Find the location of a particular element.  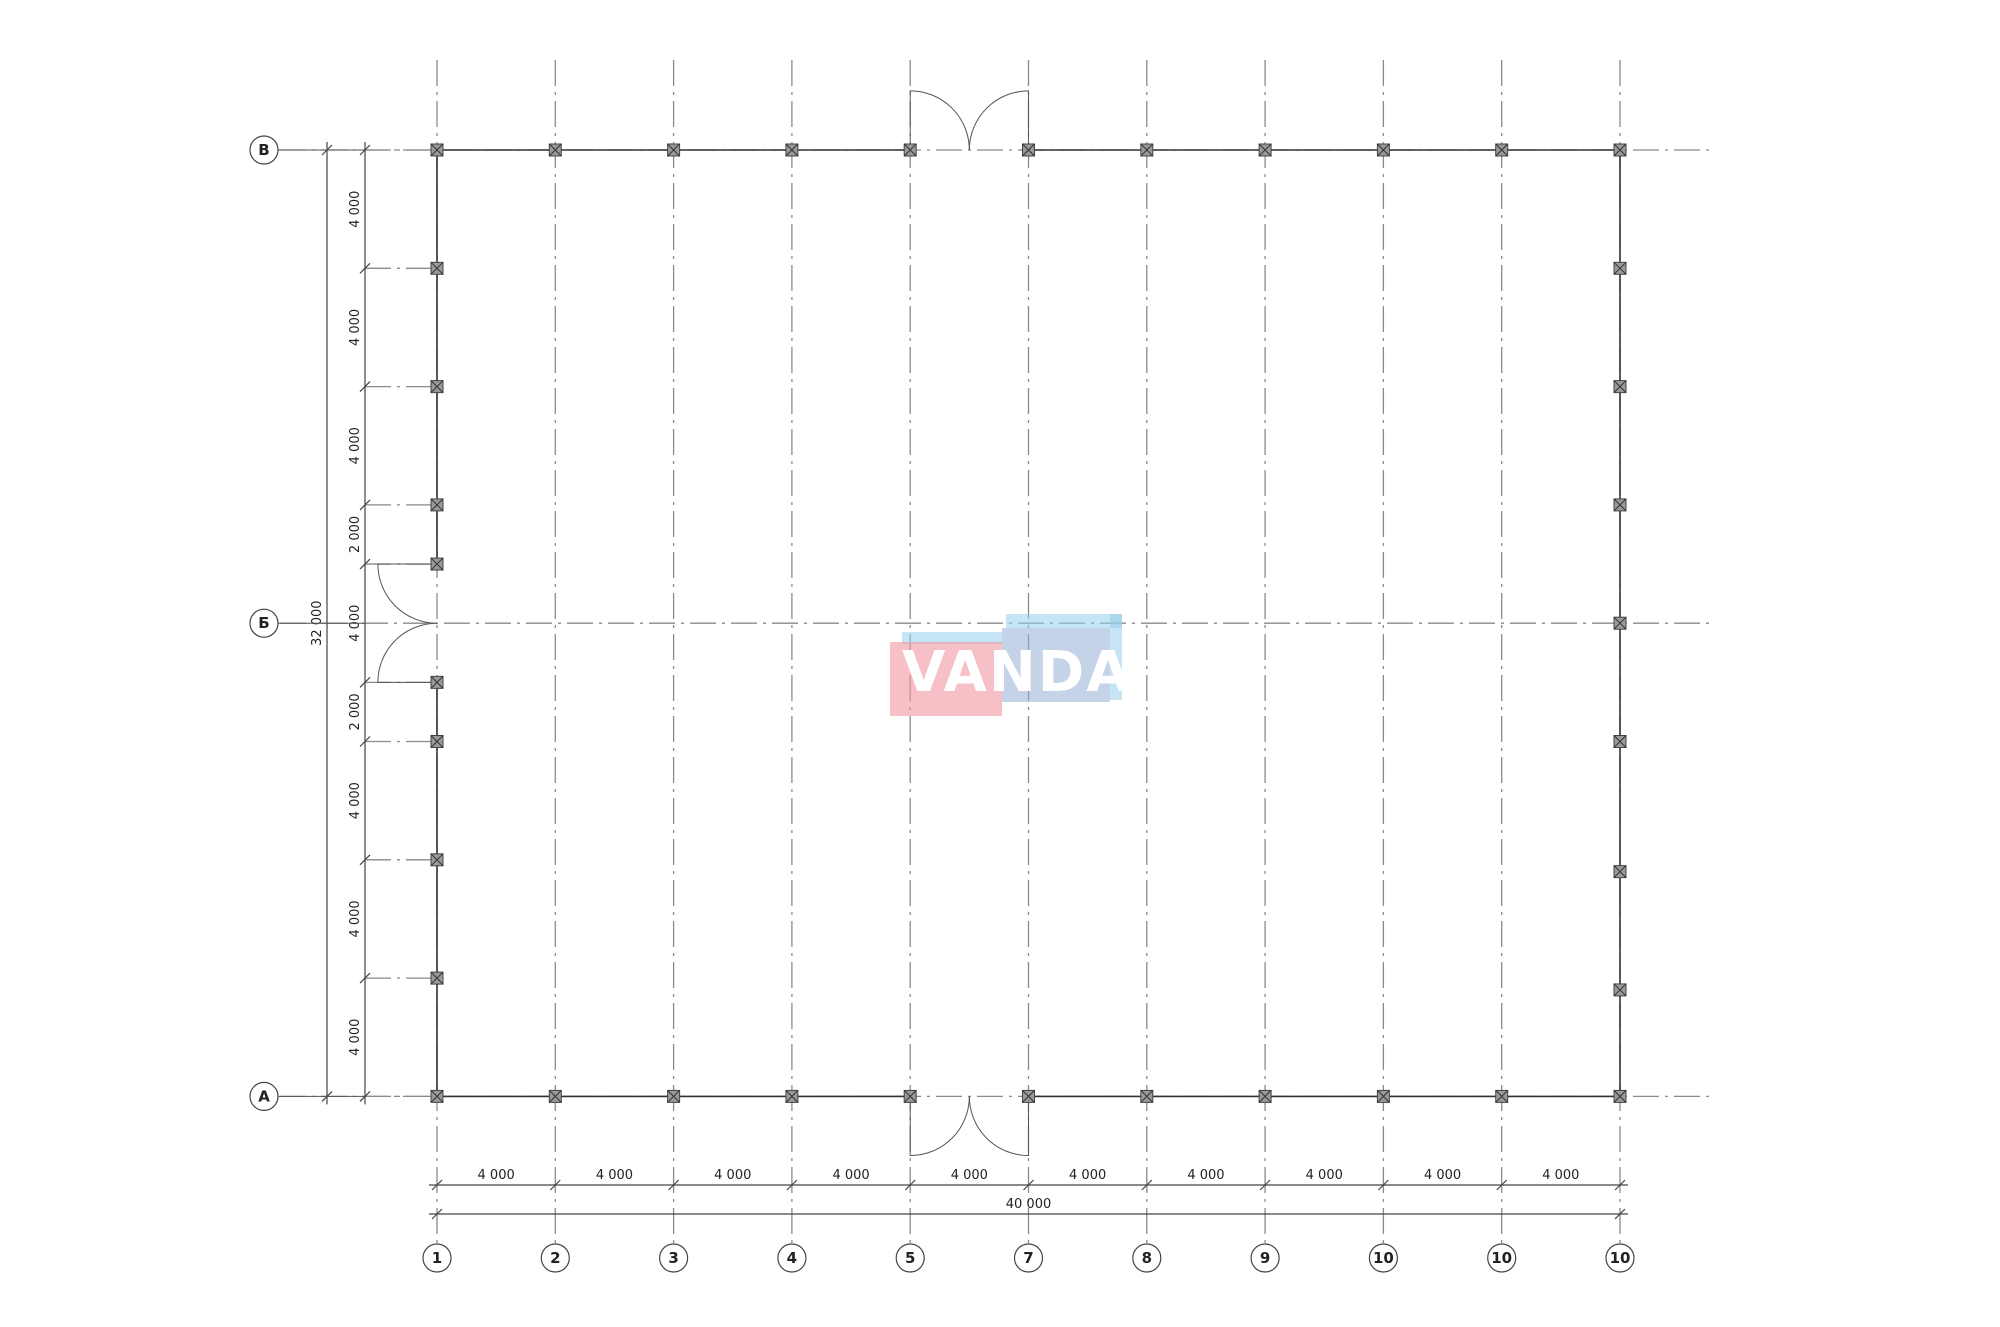

door-left-leaf is located at coordinates (407, 593).